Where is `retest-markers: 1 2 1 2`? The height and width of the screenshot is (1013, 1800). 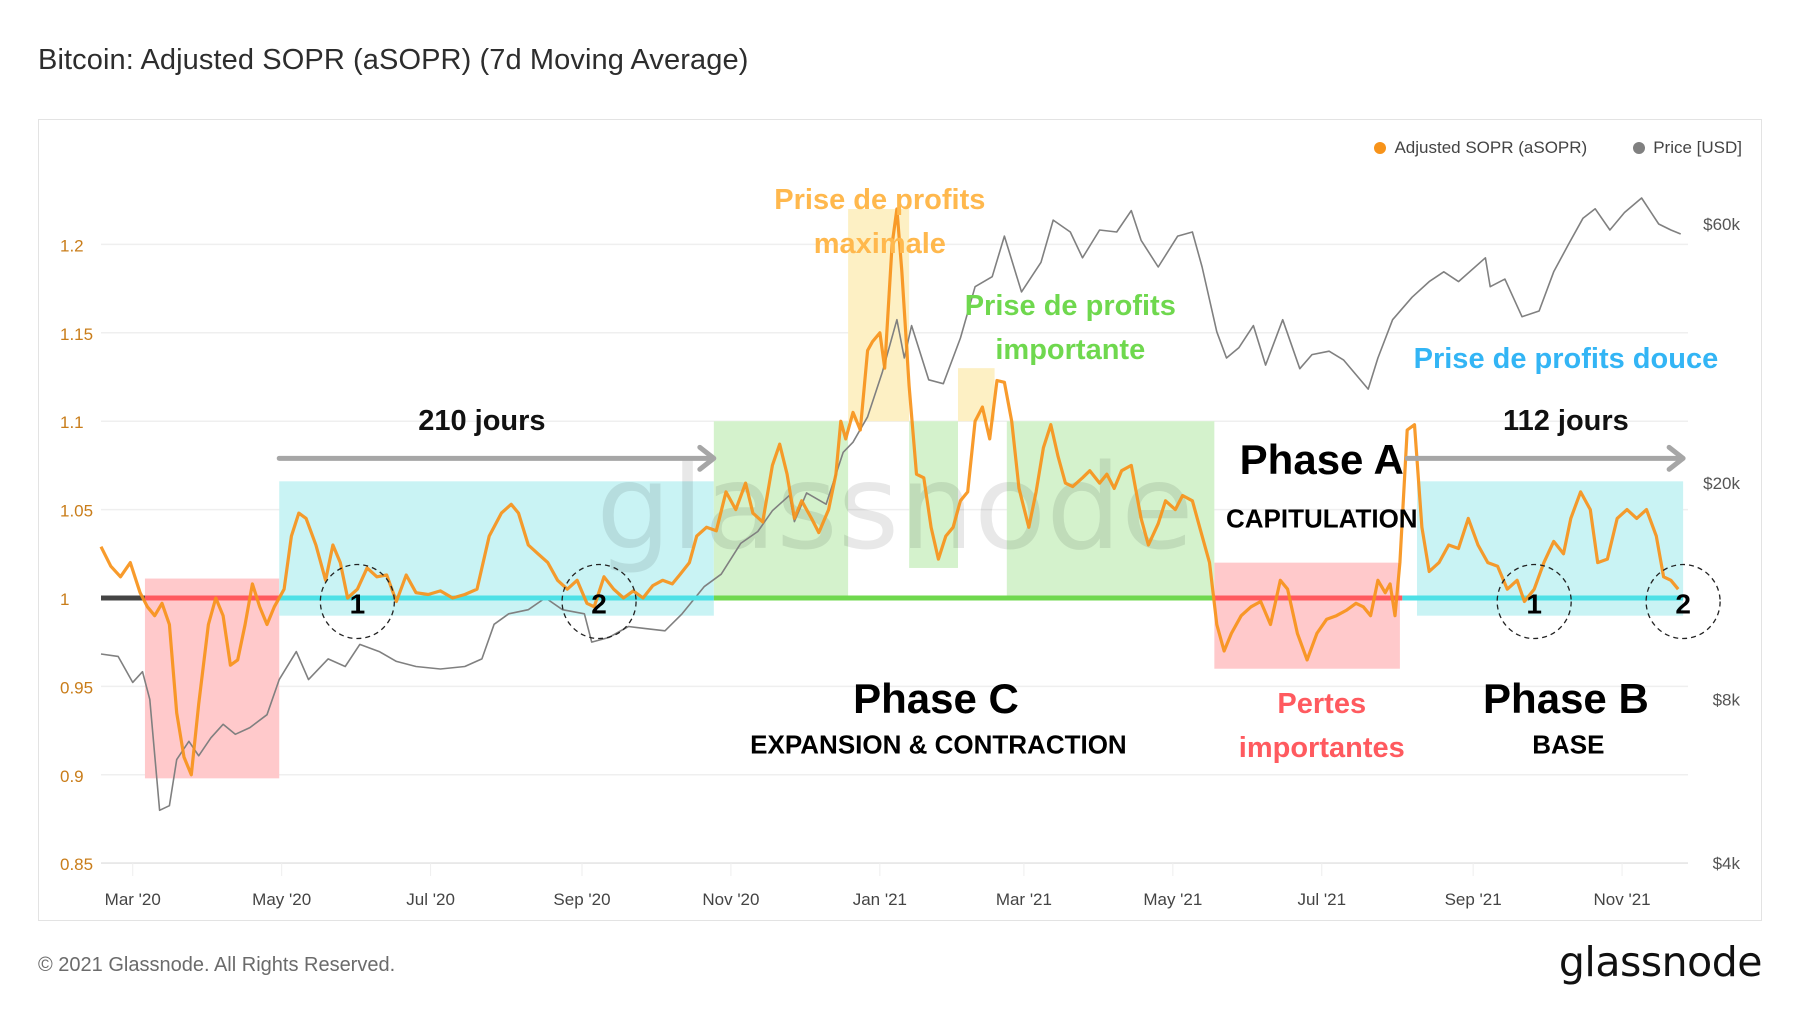
retest-markers: 1 2 1 2 is located at coordinates (1020, 601).